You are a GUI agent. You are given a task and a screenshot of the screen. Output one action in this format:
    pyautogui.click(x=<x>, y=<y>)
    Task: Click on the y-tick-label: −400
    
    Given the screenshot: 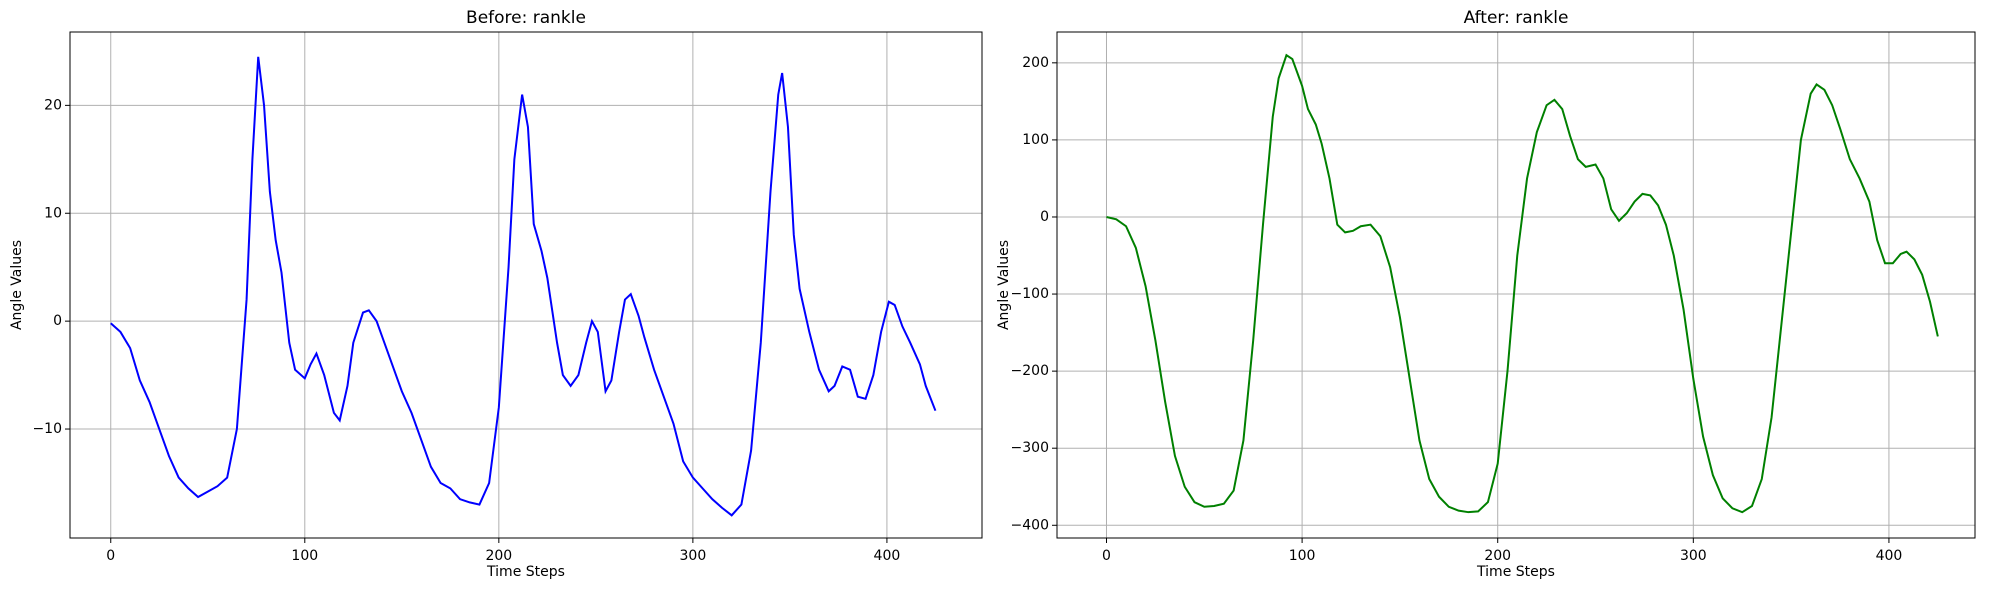 What is the action you would take?
    pyautogui.click(x=1030, y=525)
    